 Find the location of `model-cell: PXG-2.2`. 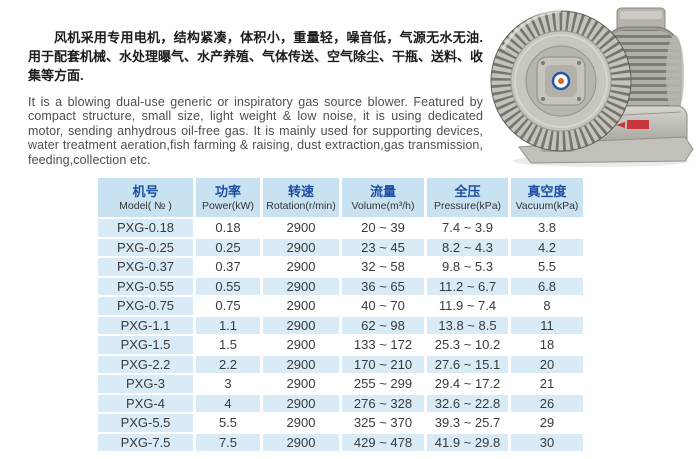

model-cell: PXG-2.2 is located at coordinates (145, 364).